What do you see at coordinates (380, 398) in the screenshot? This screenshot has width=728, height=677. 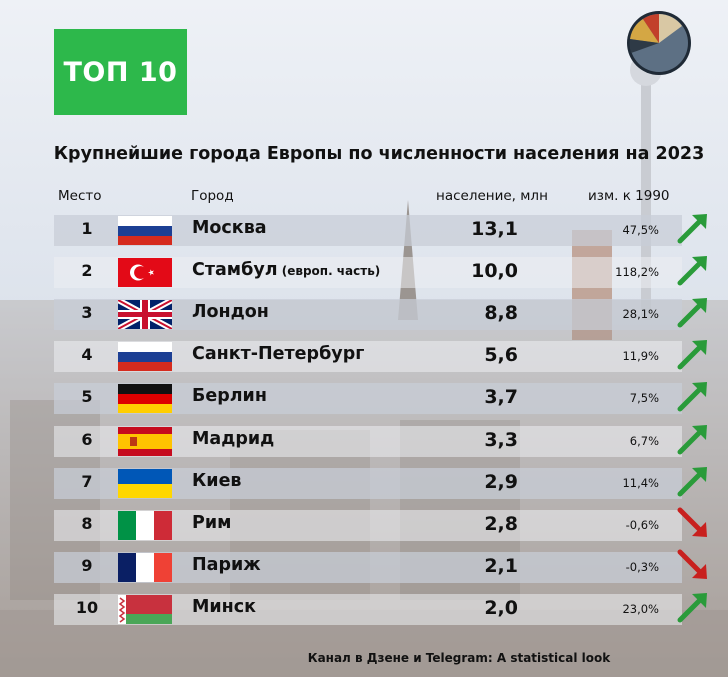 I see `table-row: 5 Берлин 3,7 7,5%` at bounding box center [380, 398].